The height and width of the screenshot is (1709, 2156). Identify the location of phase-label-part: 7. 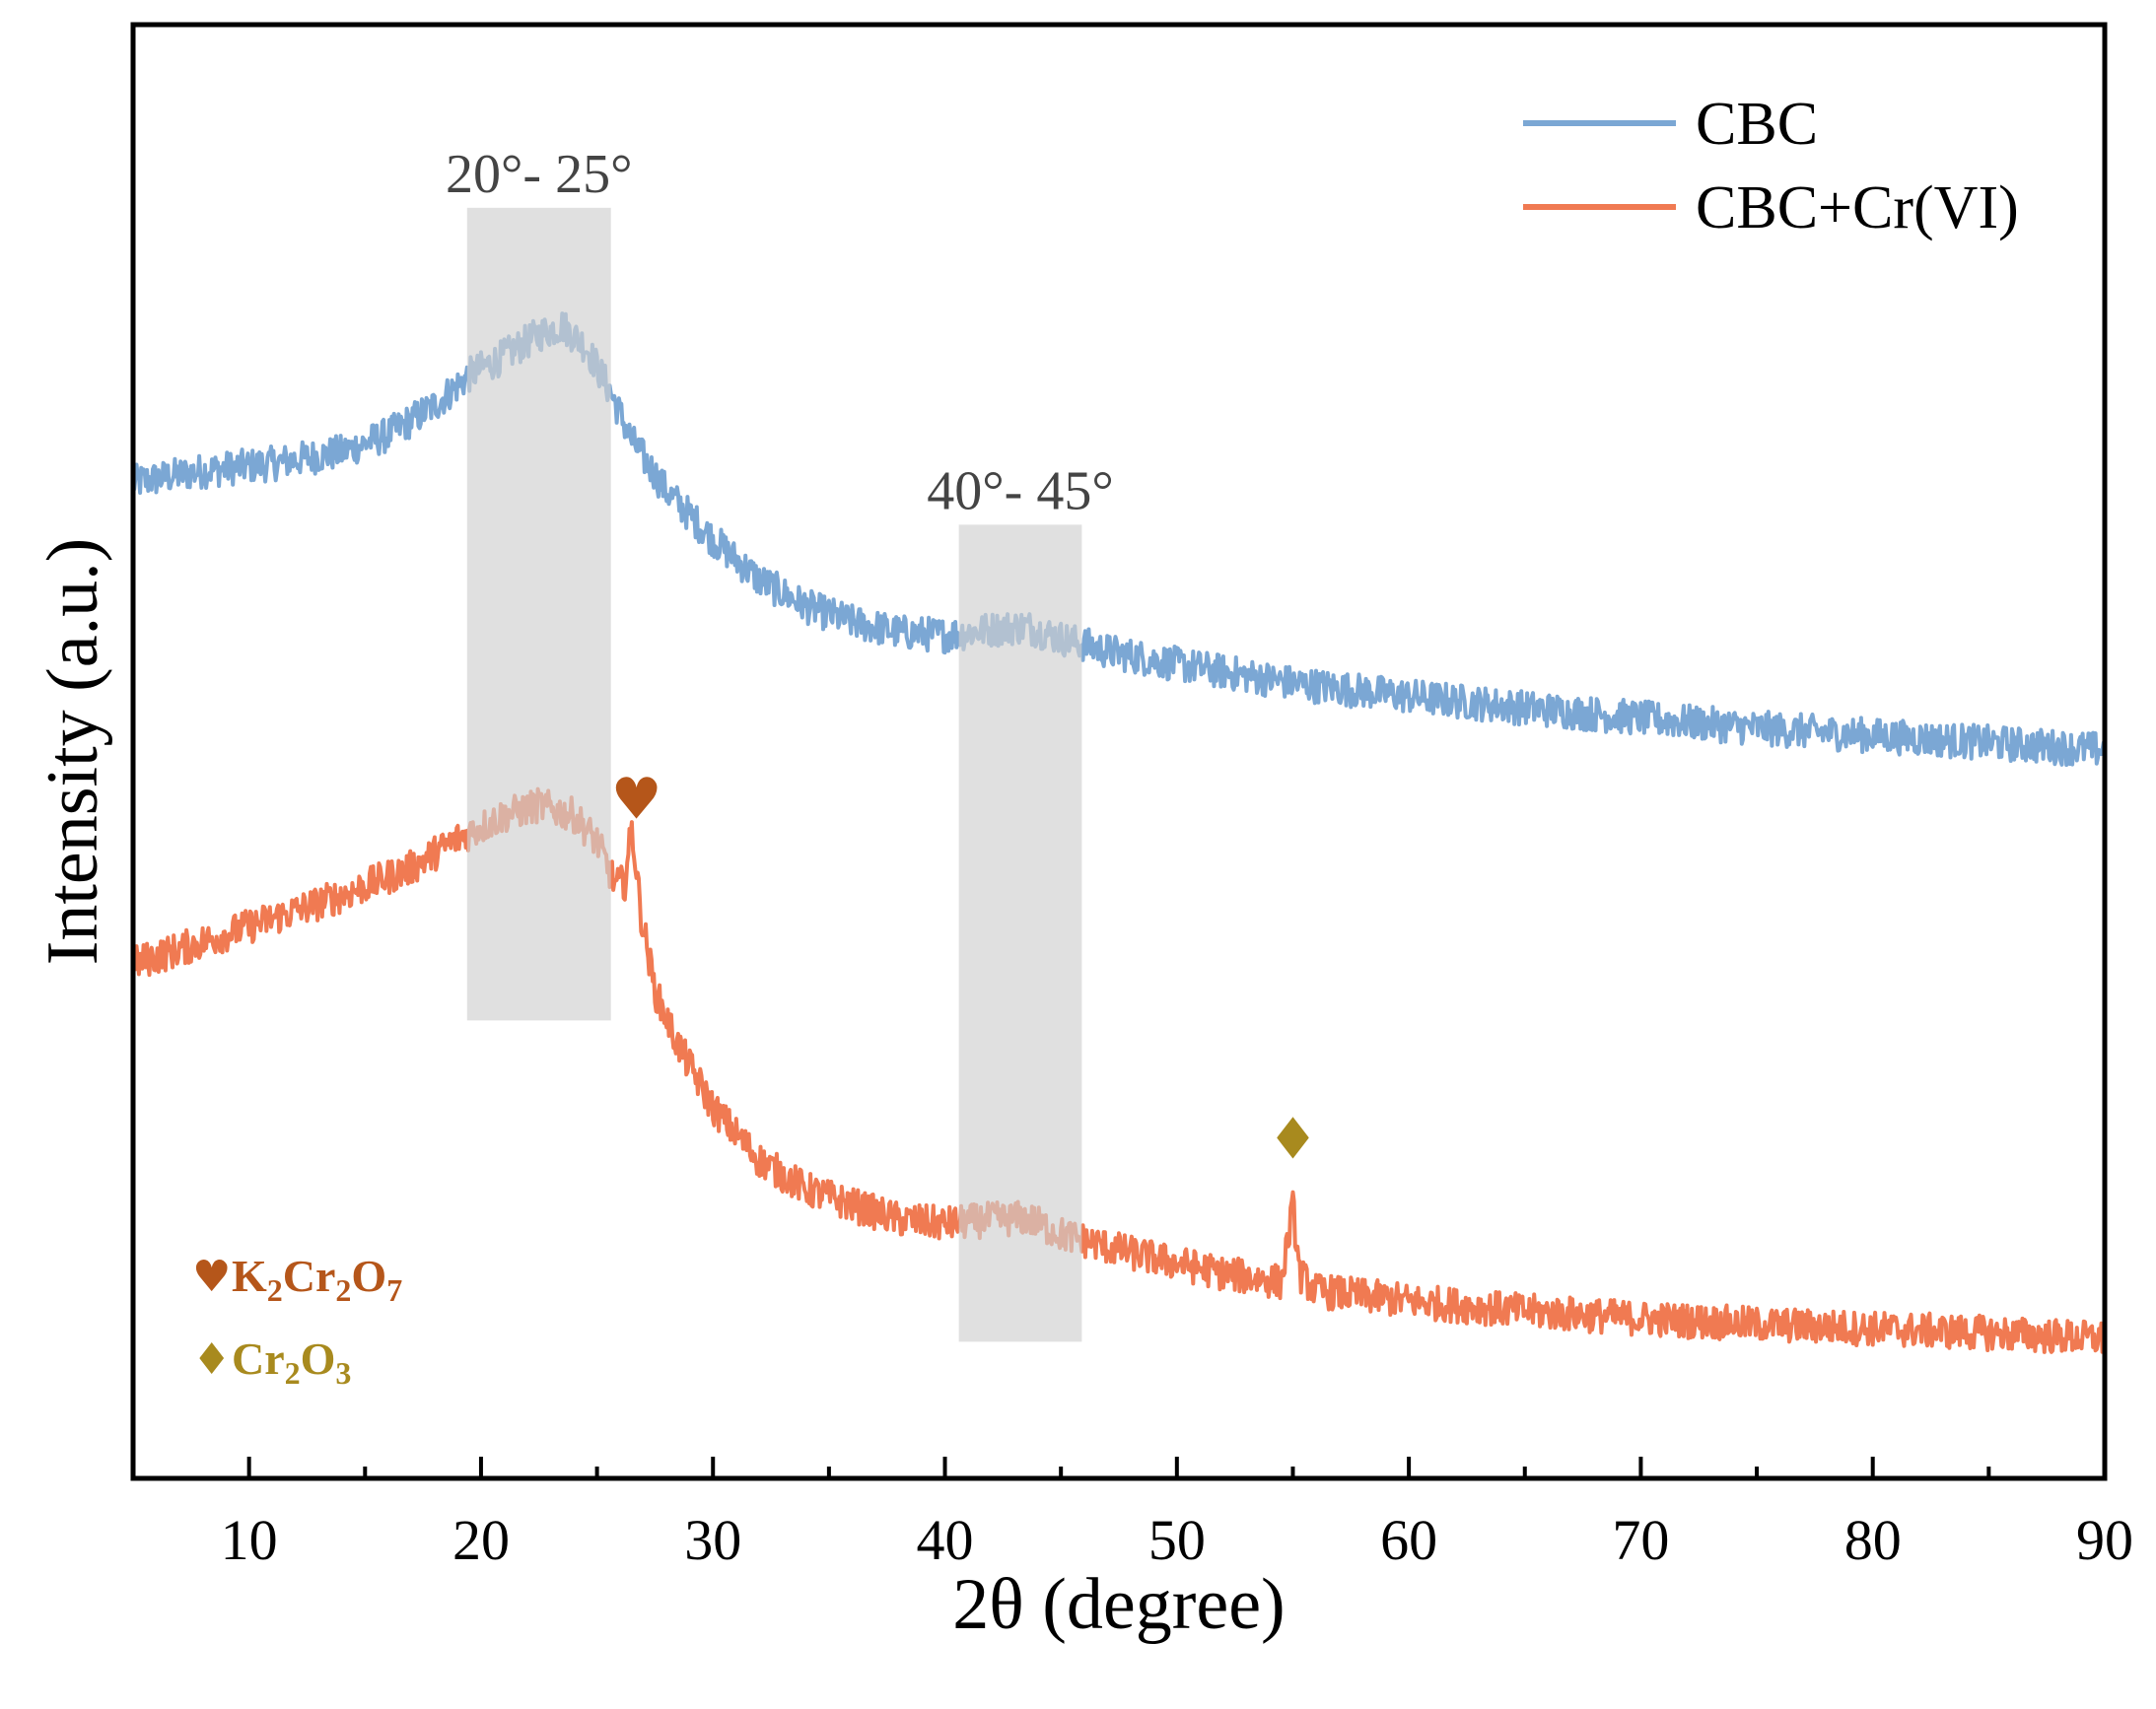
(394, 1290).